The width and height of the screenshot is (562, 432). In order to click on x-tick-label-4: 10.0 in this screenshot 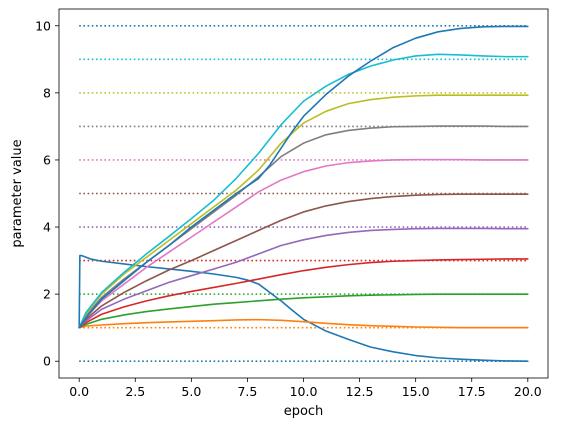, I will do `click(304, 391)`.